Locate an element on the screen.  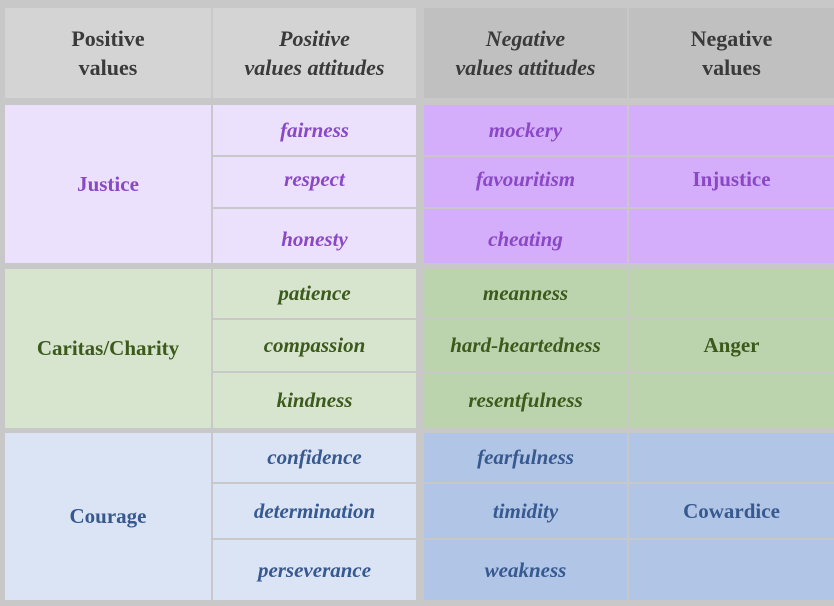
attitude-label: fairness is located at coordinates (314, 129).